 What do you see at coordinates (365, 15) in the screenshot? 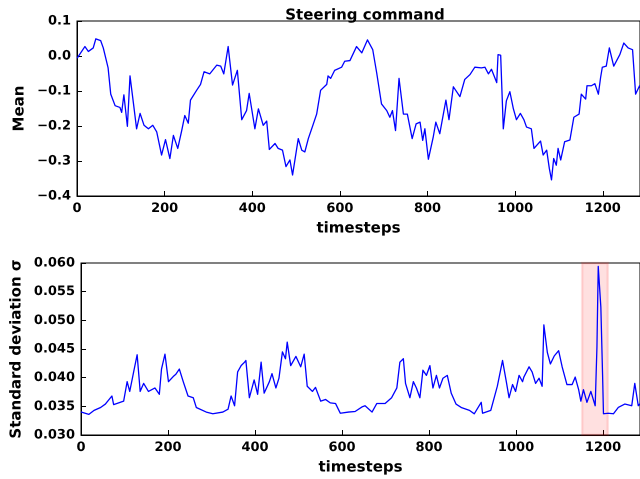
I see `chart-title: Steering command` at bounding box center [365, 15].